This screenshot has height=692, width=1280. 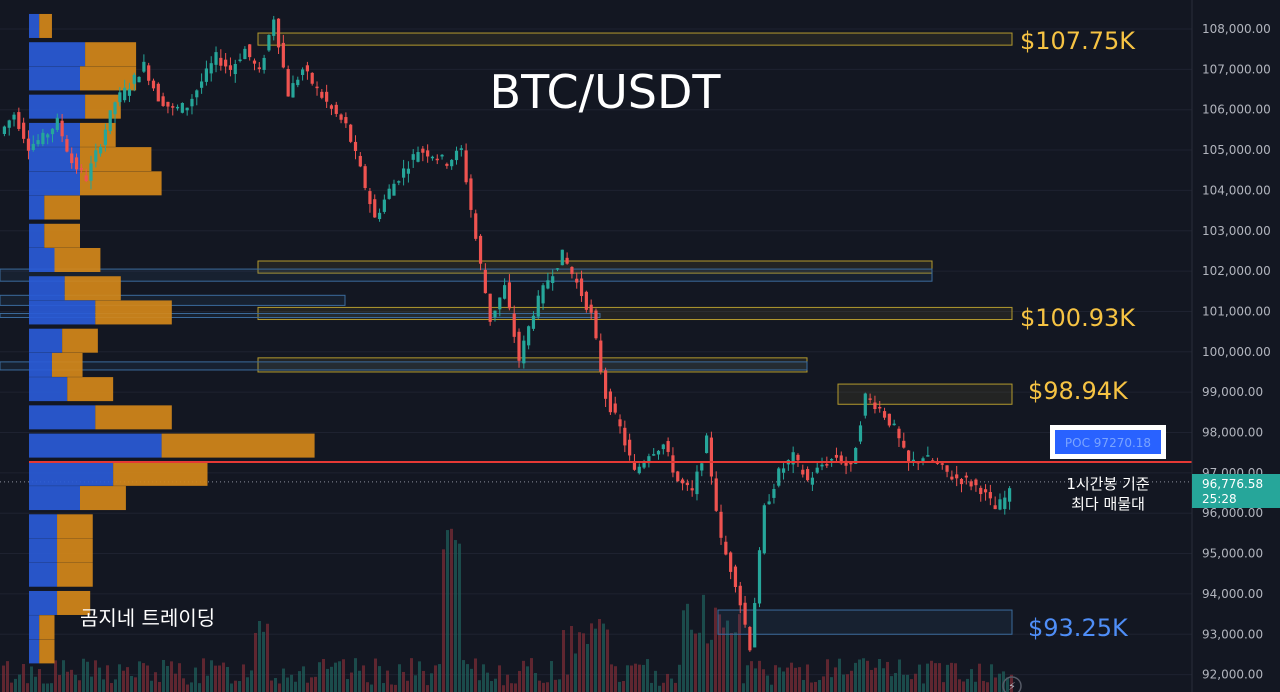 What do you see at coordinates (1012, 684) in the screenshot?
I see `replay-icon` at bounding box center [1012, 684].